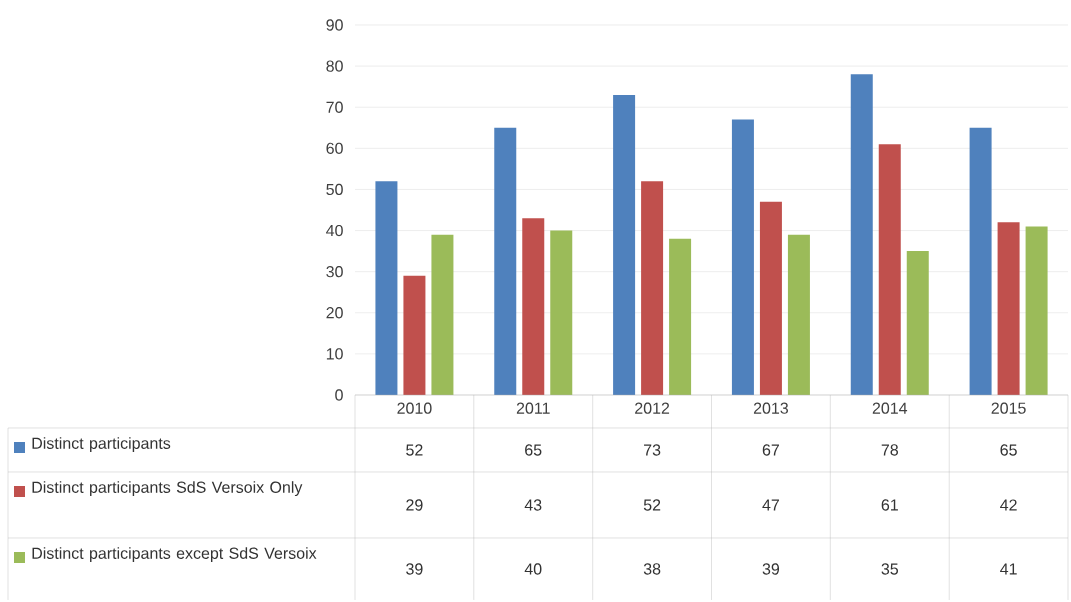 The image size is (1071, 602). Describe the element at coordinates (334, 189) in the screenshot. I see `y-tick-label: 50` at that location.